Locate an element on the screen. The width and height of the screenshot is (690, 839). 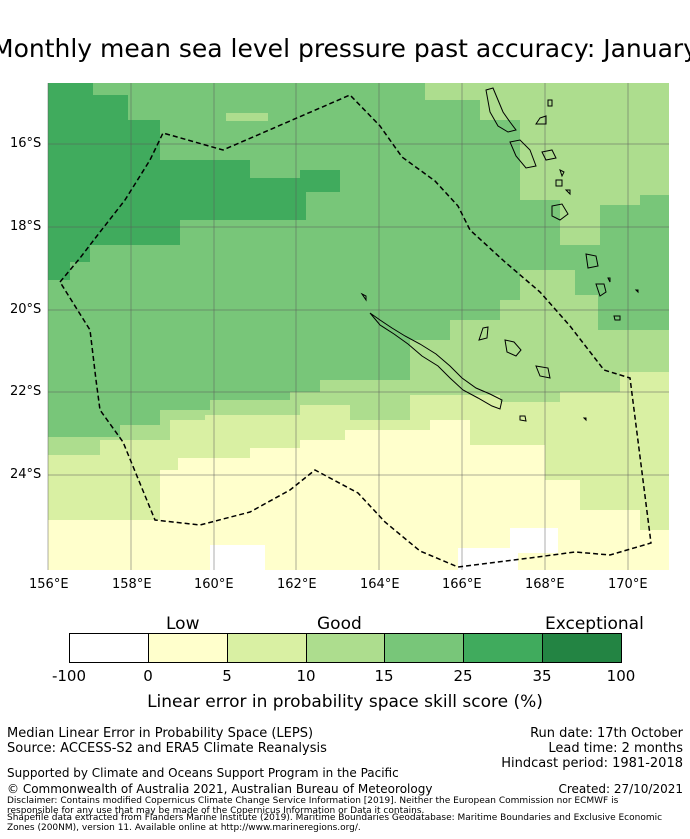
lon-label: 170°E is located at coordinates (628, 584).